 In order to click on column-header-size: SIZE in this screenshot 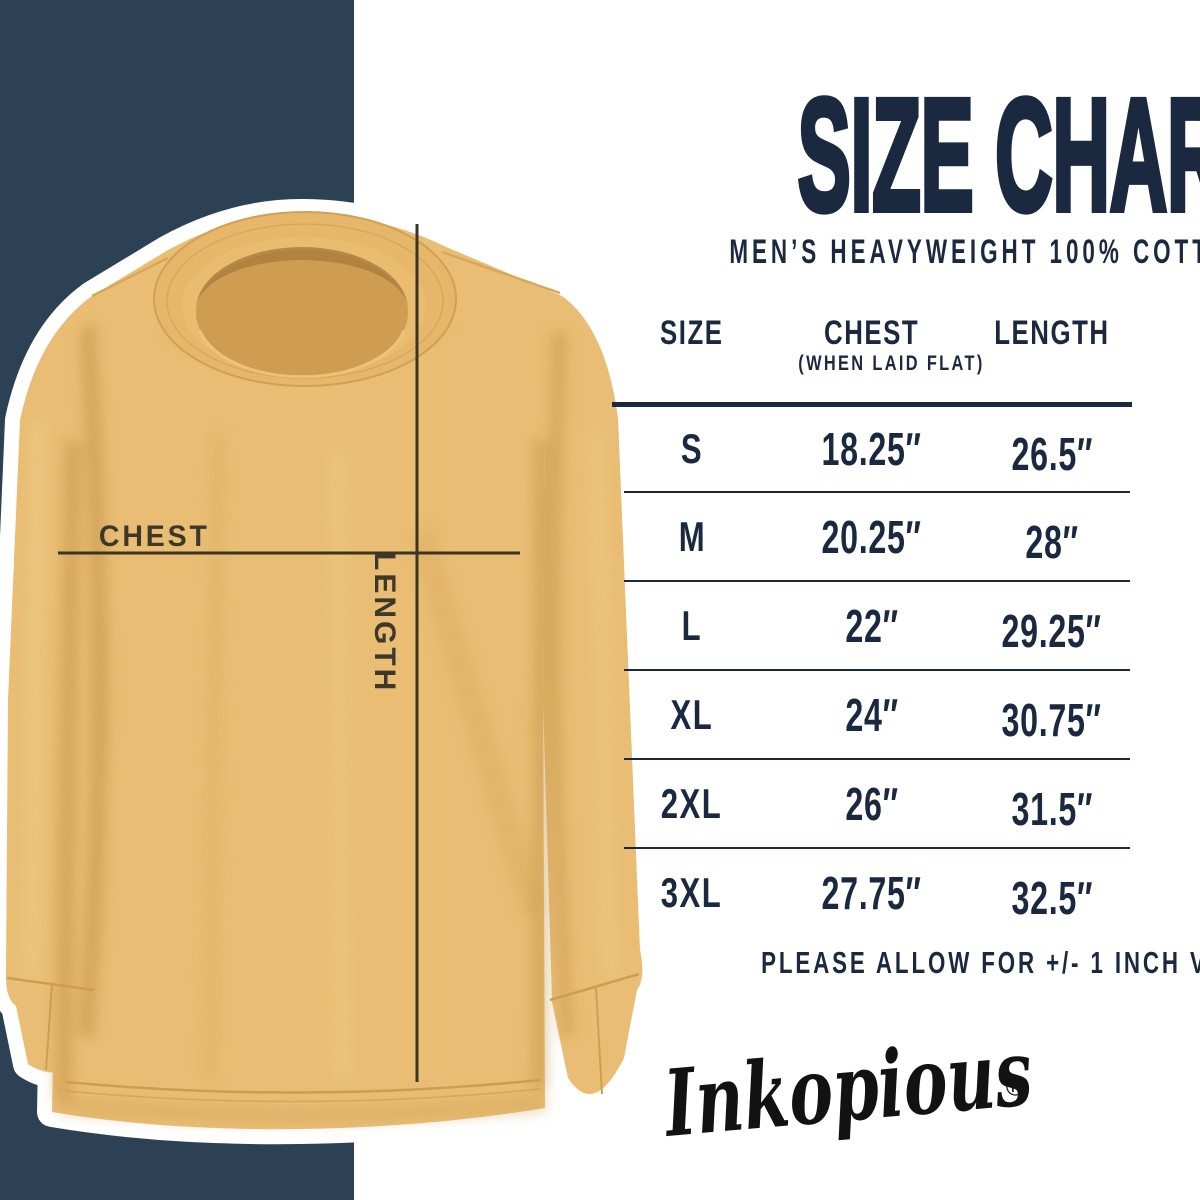, I will do `click(692, 328)`.